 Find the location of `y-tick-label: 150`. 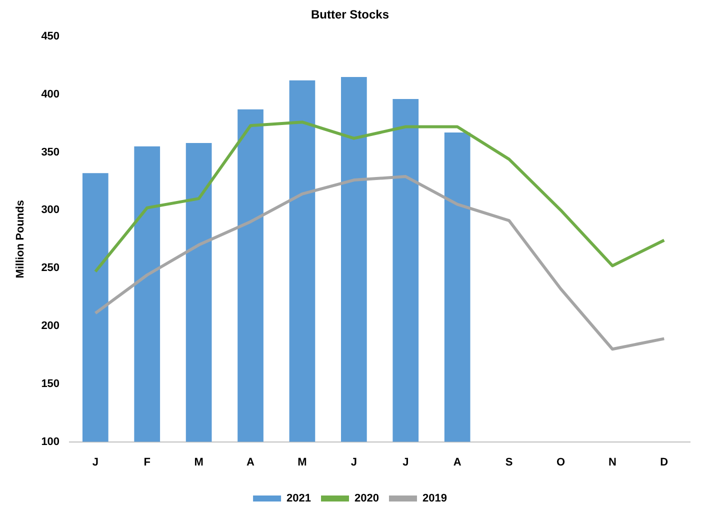

y-tick-label: 150 is located at coordinates (50, 384).